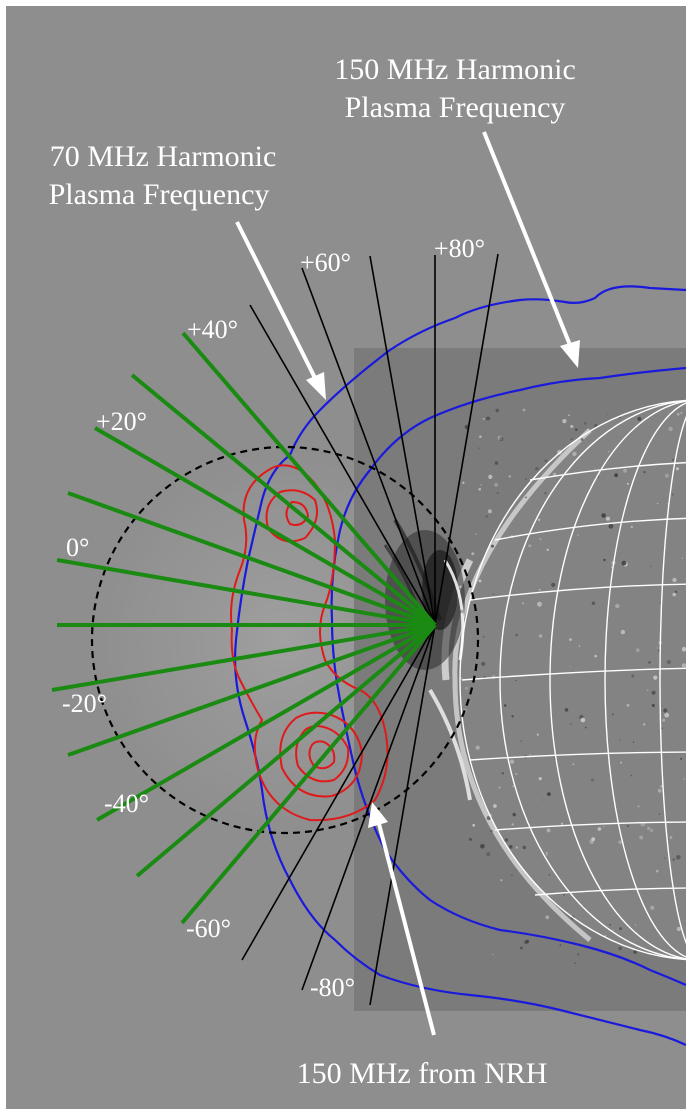 The image size is (686, 1118). I want to click on arrow-150mhz-harmonic, so click(531, 249).